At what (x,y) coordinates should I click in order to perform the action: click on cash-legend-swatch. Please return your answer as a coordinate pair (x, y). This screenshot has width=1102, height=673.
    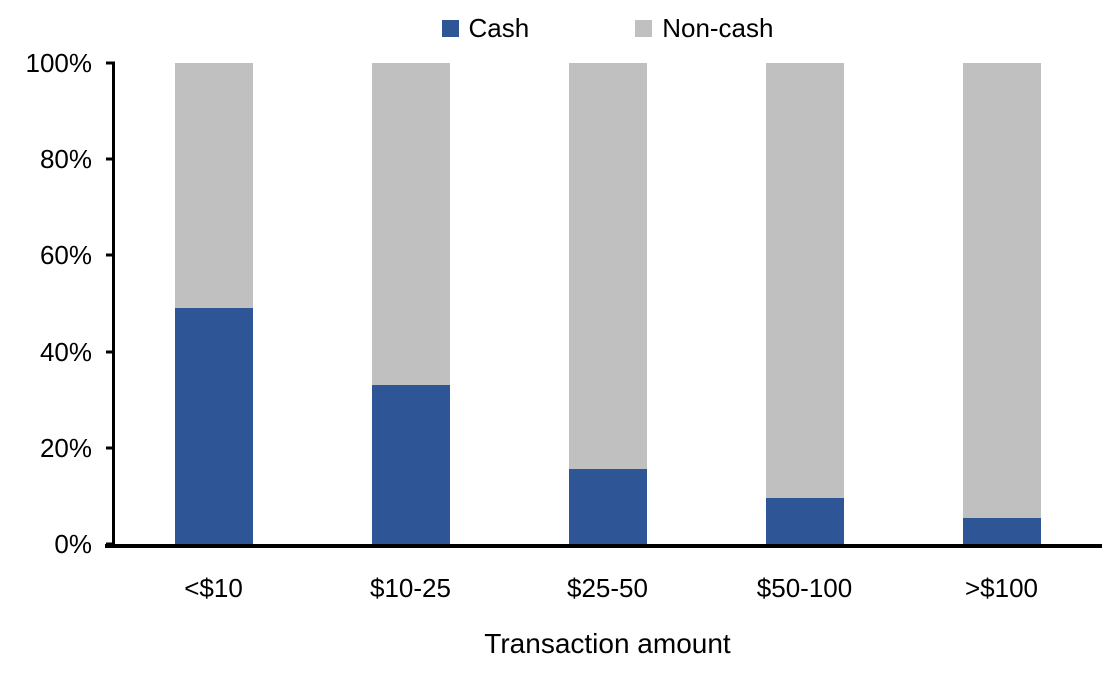
    Looking at the image, I should click on (450, 28).